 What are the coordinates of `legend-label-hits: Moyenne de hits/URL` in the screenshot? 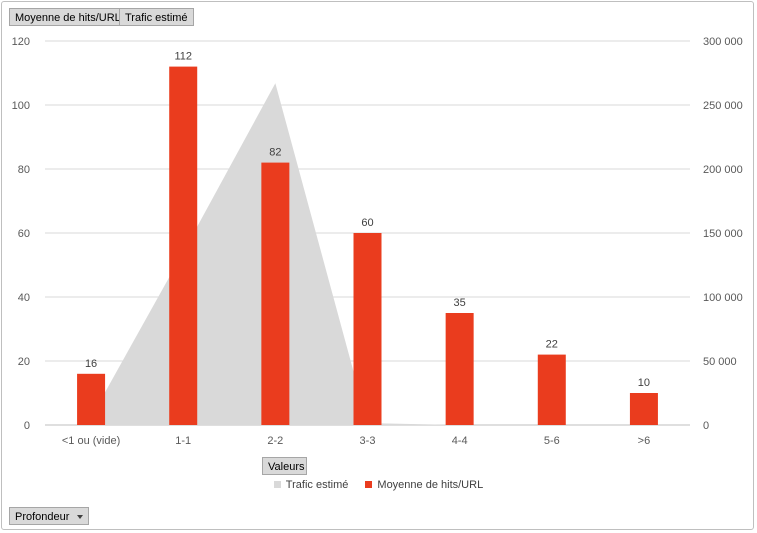 It's located at (430, 485).